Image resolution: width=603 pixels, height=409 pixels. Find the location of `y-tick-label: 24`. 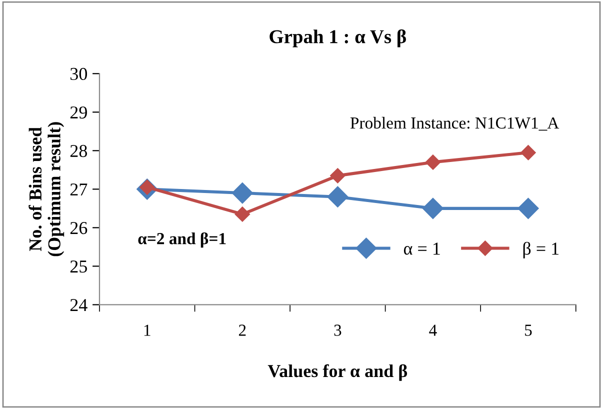

y-tick-label: 24 is located at coordinates (79, 305).